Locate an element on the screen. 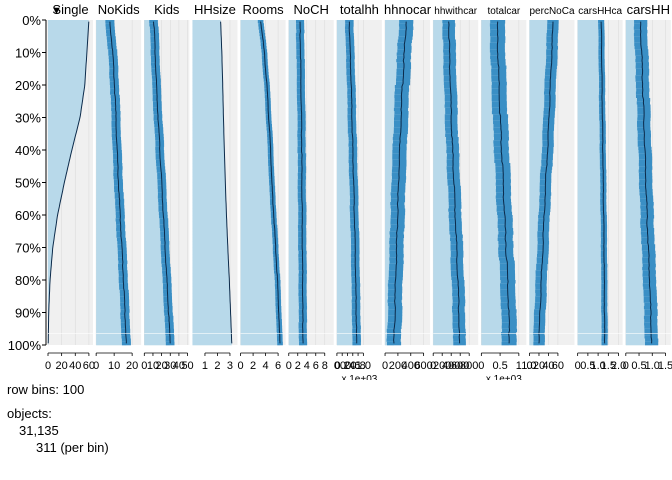  column-Single-title: Single is located at coordinates (70, 9).